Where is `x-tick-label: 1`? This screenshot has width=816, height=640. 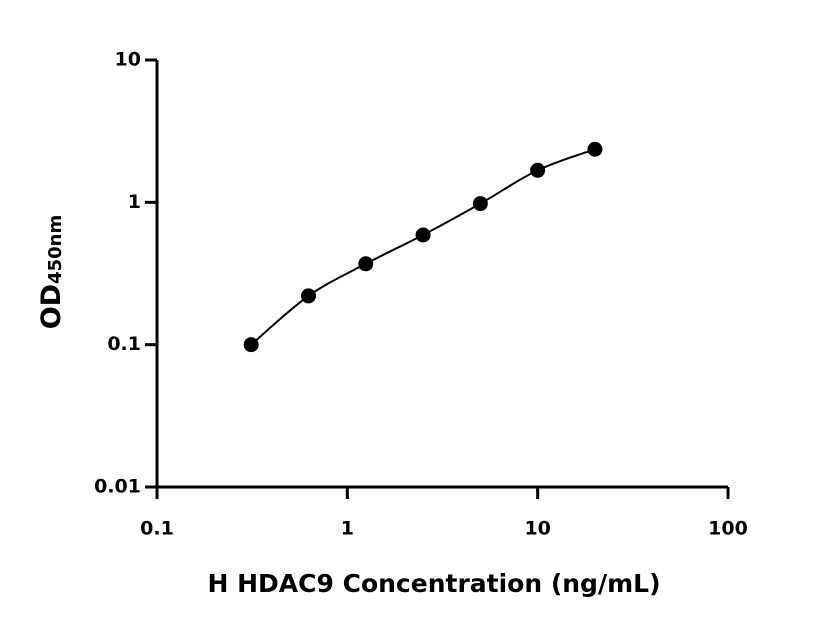
x-tick-label: 1 is located at coordinates (347, 529).